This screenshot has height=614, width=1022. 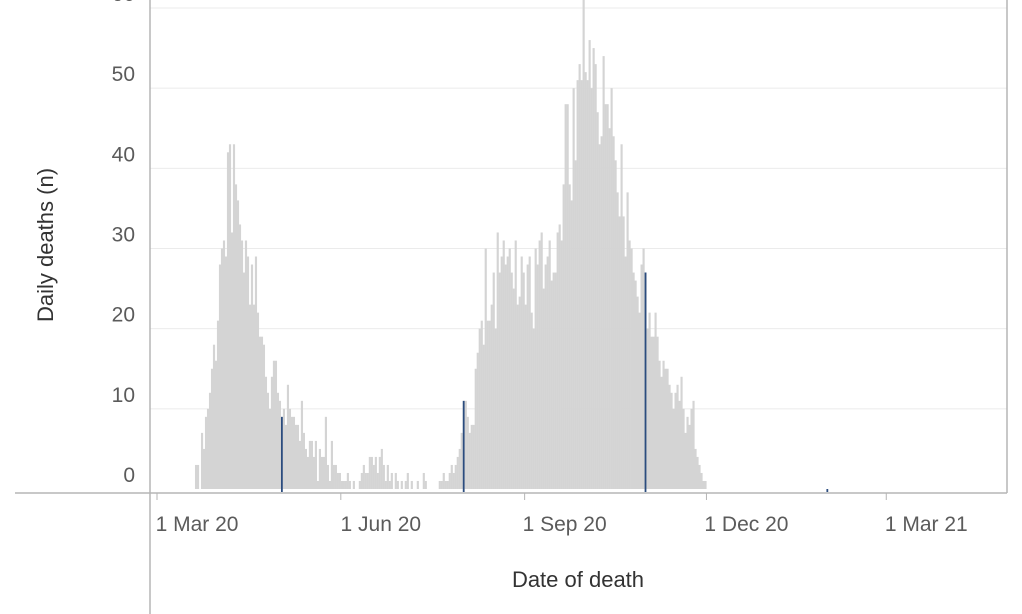 What do you see at coordinates (123, 235) in the screenshot?
I see `y-tick-label: 30` at bounding box center [123, 235].